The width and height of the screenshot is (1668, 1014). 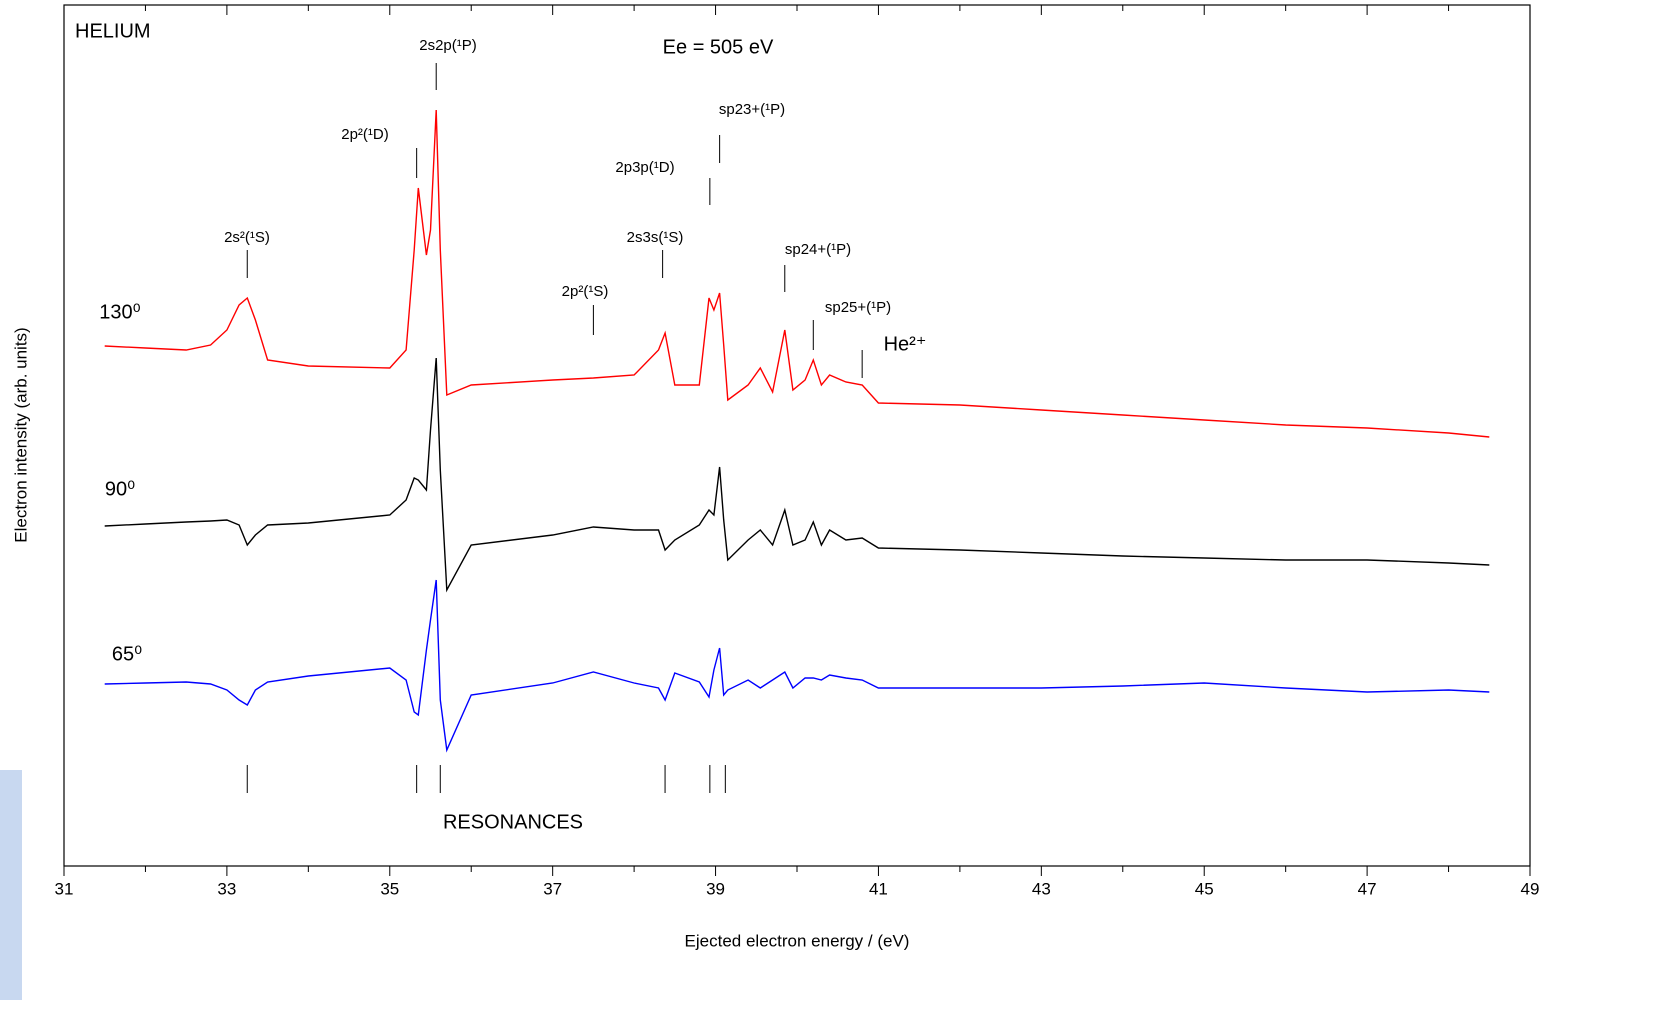 What do you see at coordinates (1367, 888) in the screenshot?
I see `x-tick-label: 47` at bounding box center [1367, 888].